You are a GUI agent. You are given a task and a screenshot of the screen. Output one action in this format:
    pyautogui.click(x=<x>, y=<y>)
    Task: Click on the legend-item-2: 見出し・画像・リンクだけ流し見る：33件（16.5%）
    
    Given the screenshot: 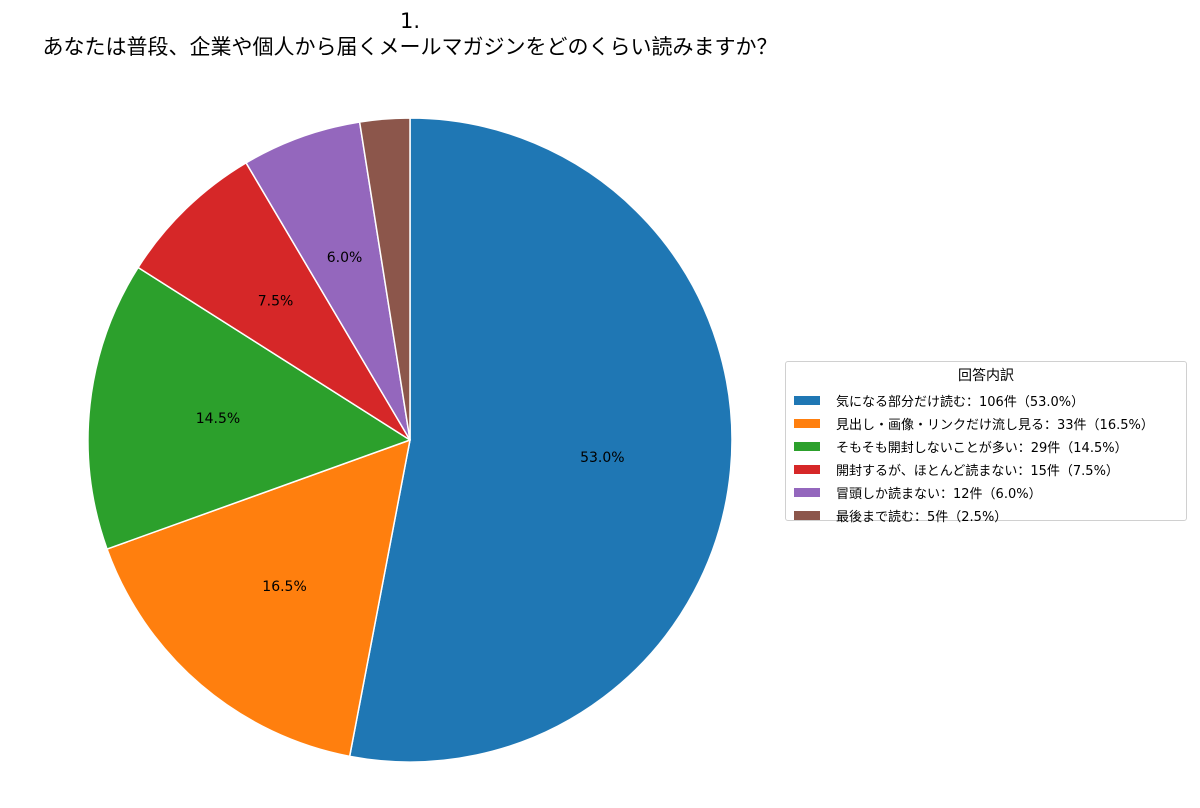 What is the action you would take?
    pyautogui.click(x=990, y=423)
    